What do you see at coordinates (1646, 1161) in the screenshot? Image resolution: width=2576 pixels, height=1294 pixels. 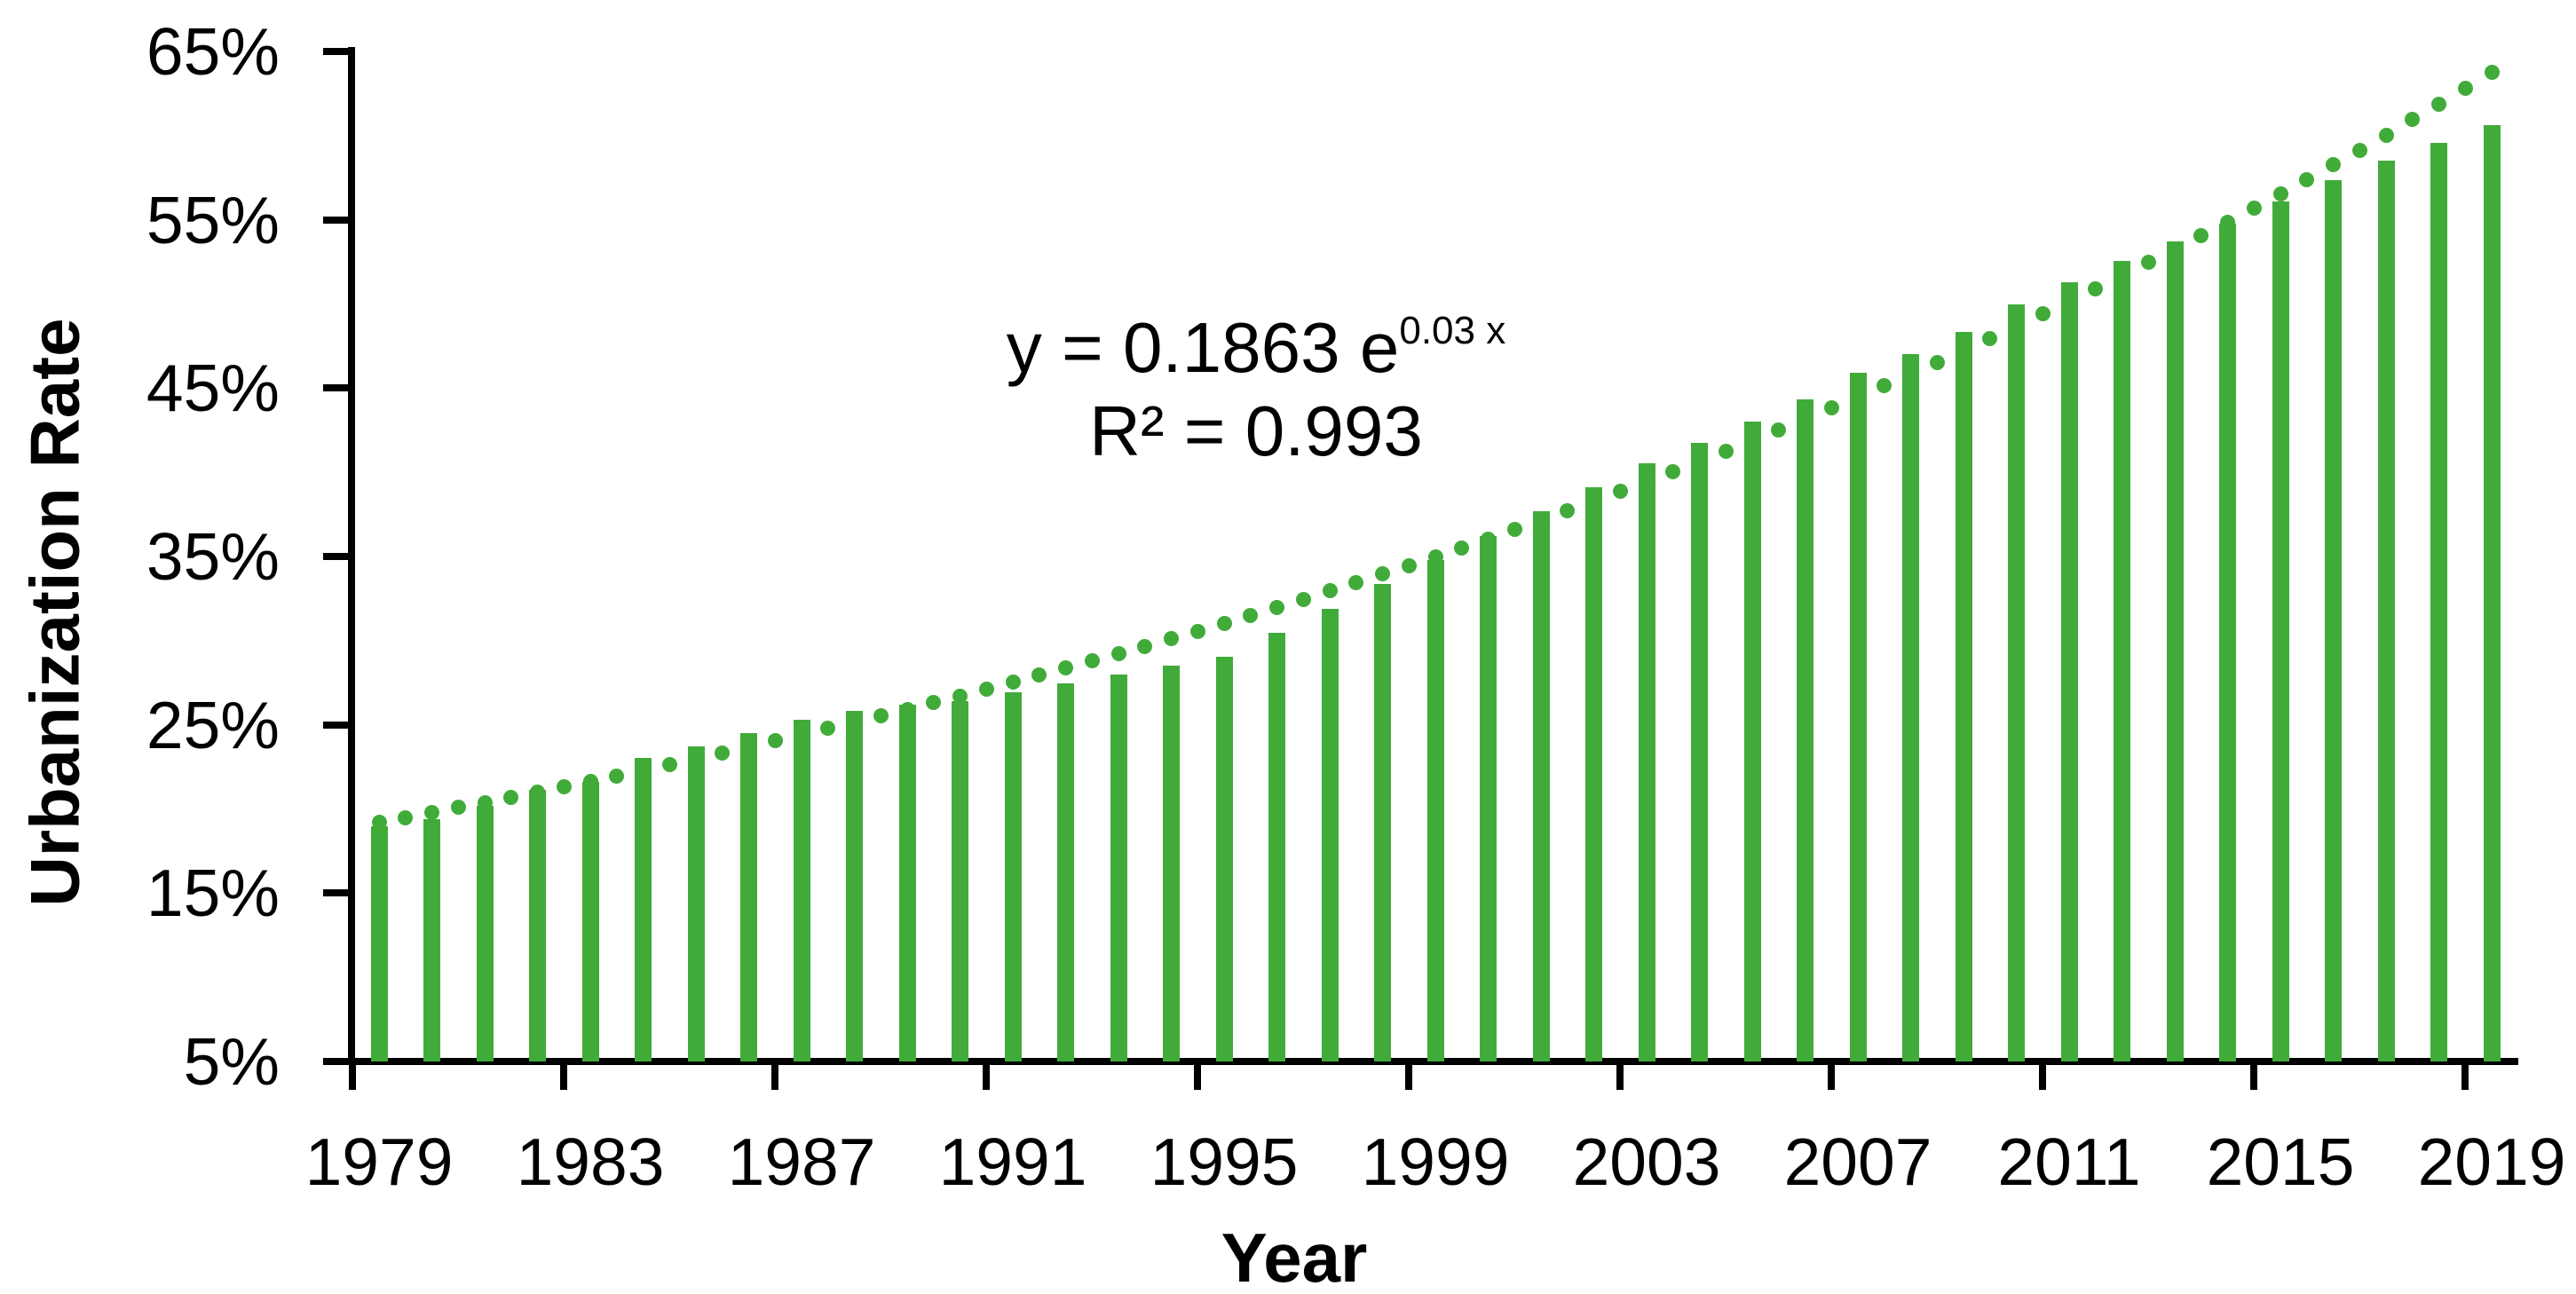 I see `x-tick-label: 2003` at bounding box center [1646, 1161].